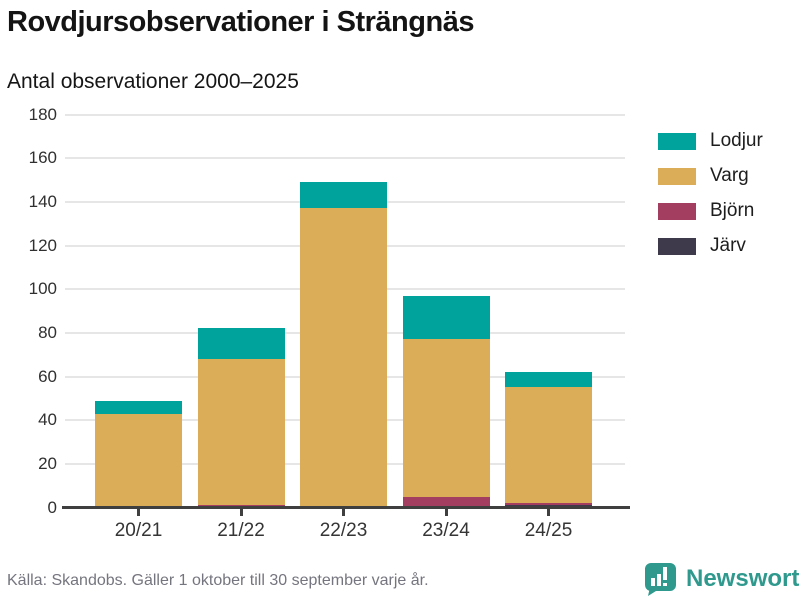 This screenshot has width=800, height=600. I want to click on x-tick-label: 20/21, so click(138, 530).